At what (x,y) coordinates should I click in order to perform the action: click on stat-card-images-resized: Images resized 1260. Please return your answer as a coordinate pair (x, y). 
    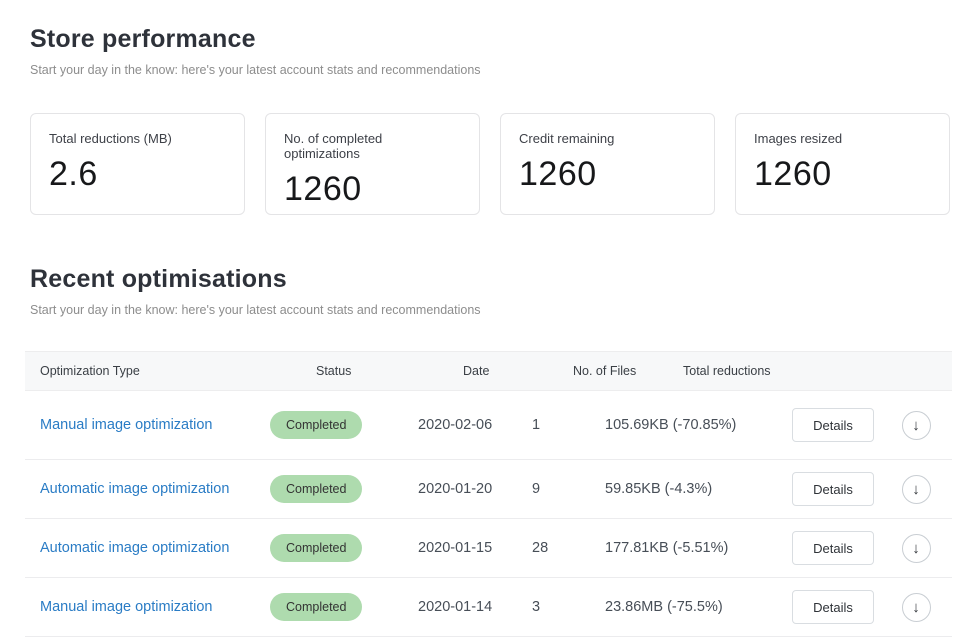
    Looking at the image, I should click on (842, 164).